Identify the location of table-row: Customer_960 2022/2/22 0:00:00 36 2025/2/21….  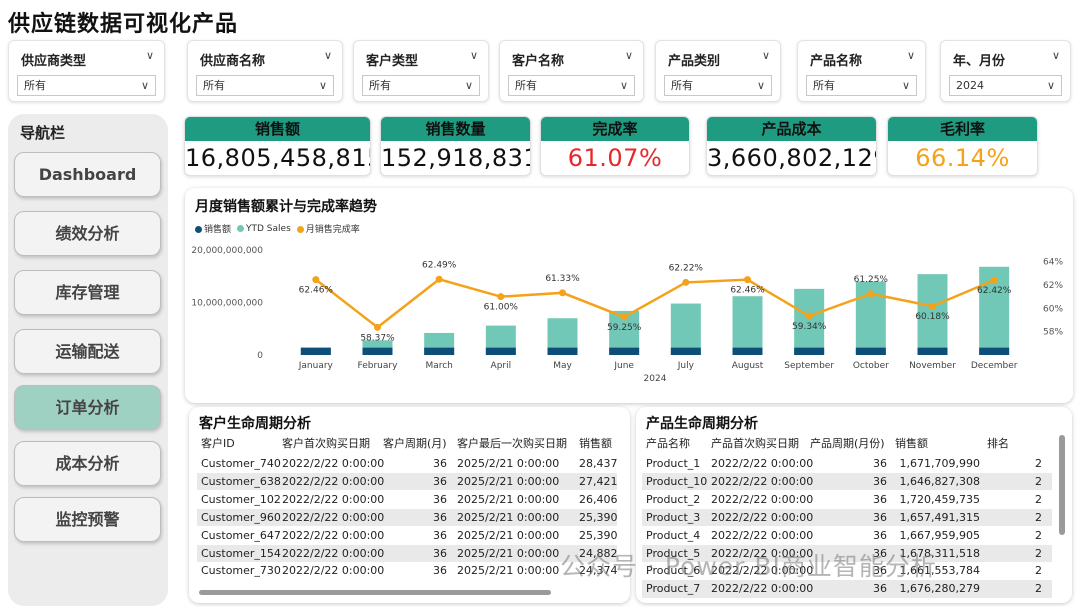
(407, 517).